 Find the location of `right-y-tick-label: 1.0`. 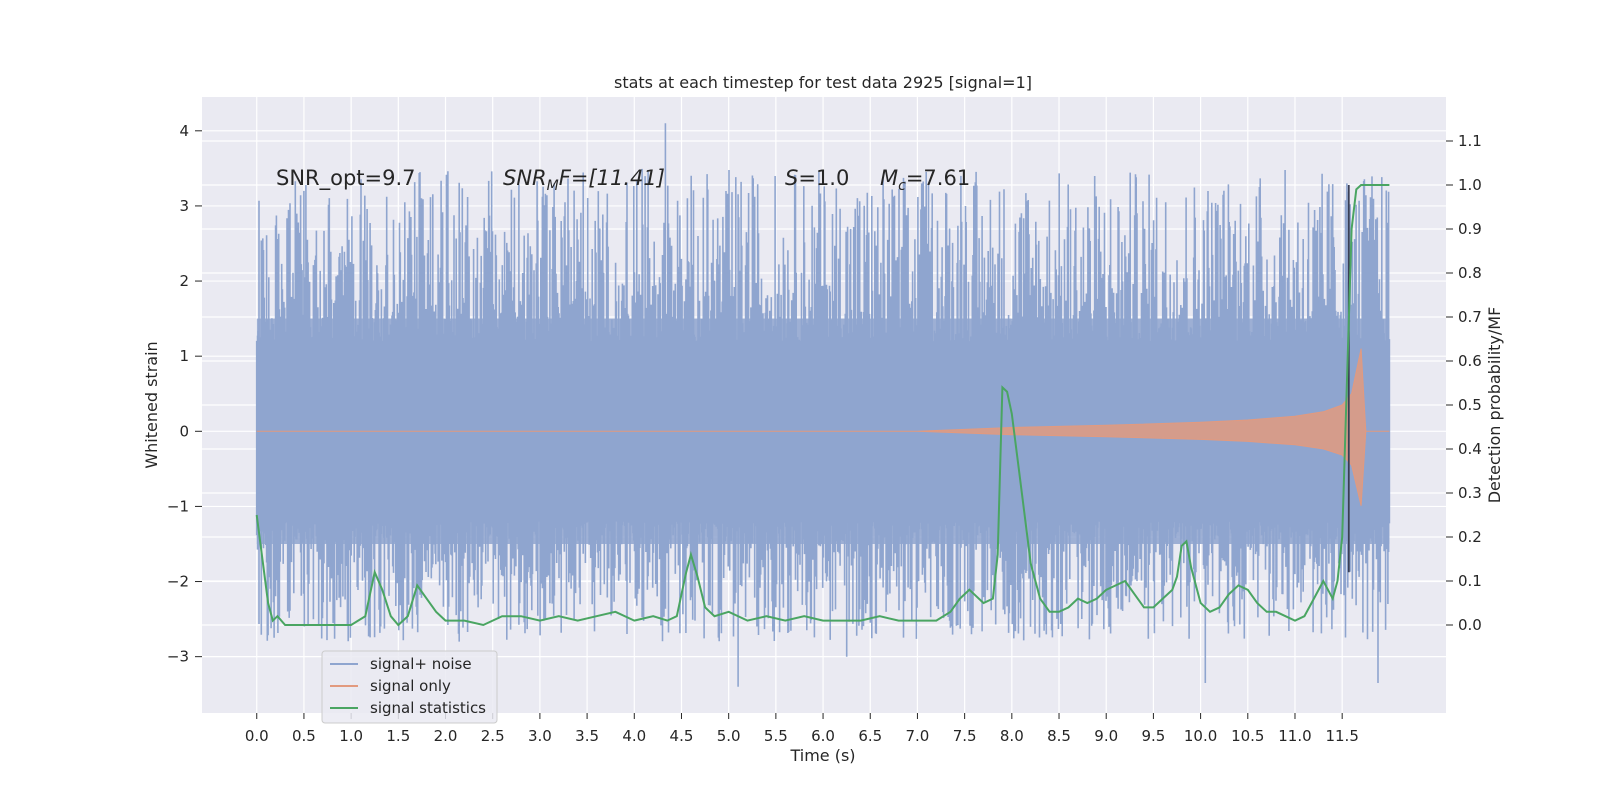

right-y-tick-label: 1.0 is located at coordinates (1470, 185).